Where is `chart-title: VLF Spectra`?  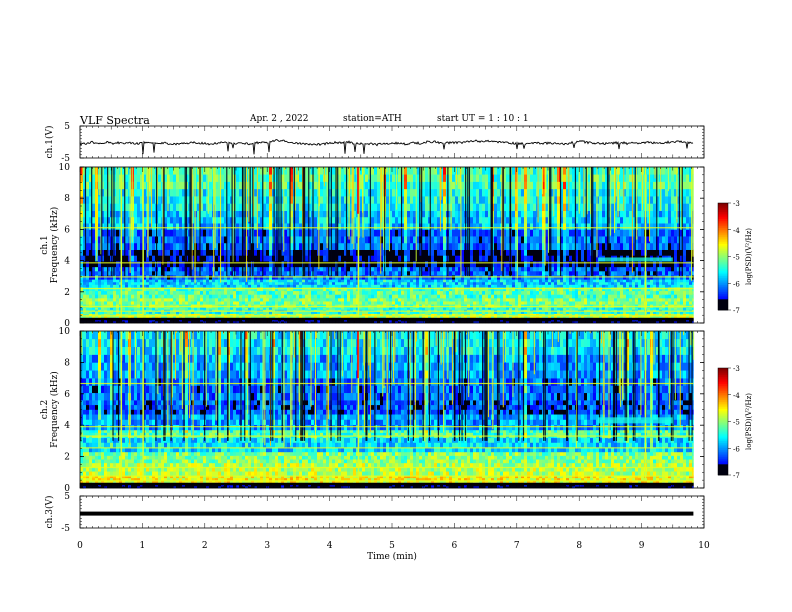
chart-title: VLF Spectra is located at coordinates (115, 120).